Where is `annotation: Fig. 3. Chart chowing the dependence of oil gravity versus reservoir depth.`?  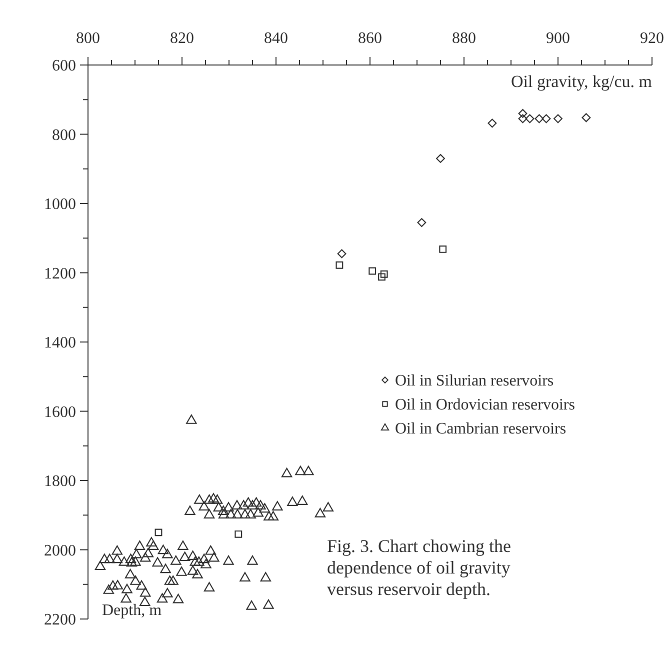
annotation: Fig. 3. Chart chowing the dependence of oil gravity versus reservoir depth. is located at coordinates (419, 568).